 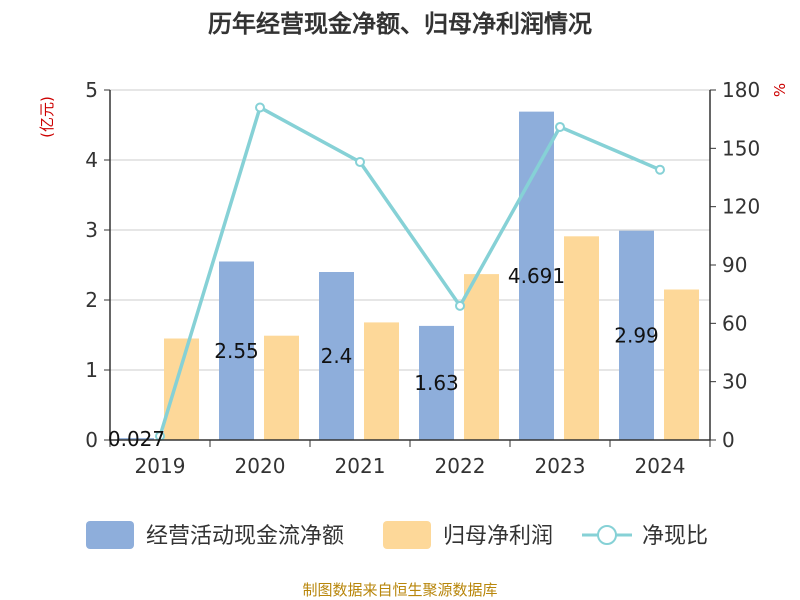 I want to click on y-right-tick-label: 0, so click(x=728, y=440).